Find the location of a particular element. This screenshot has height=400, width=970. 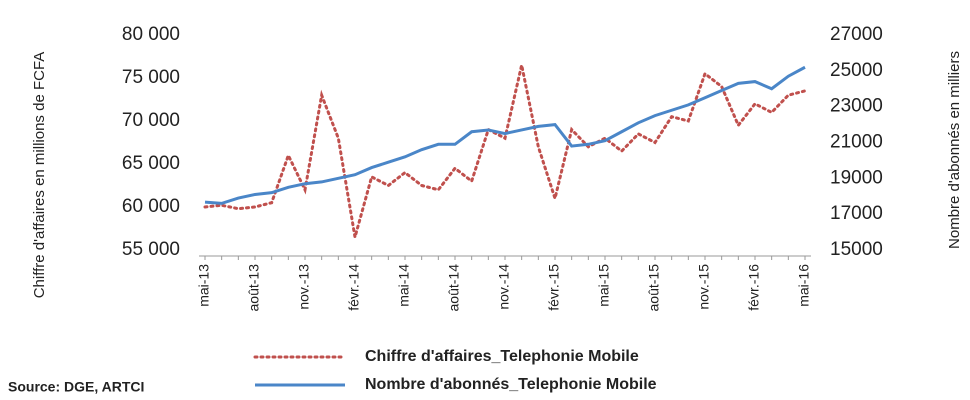

y-tick-label: 75 000 is located at coordinates (151, 77).